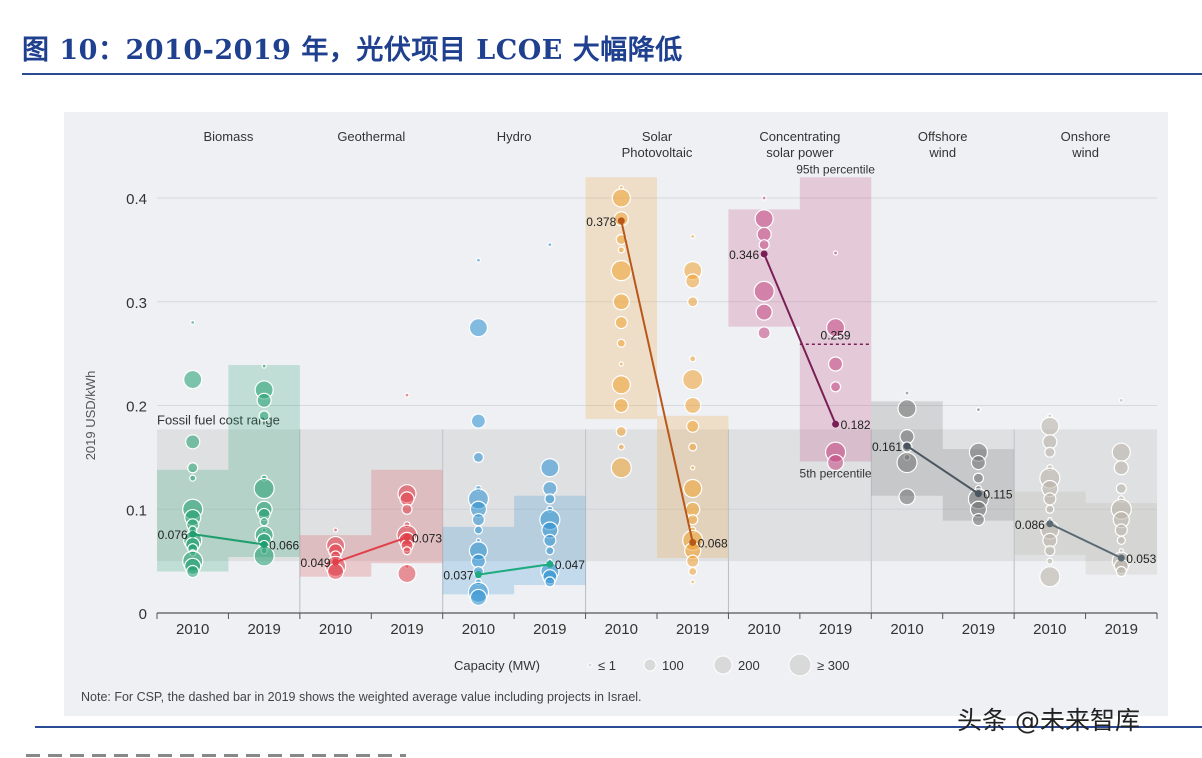  What do you see at coordinates (90, 416) in the screenshot?
I see `y-axis-label: 2019 USD/kWh` at bounding box center [90, 416].